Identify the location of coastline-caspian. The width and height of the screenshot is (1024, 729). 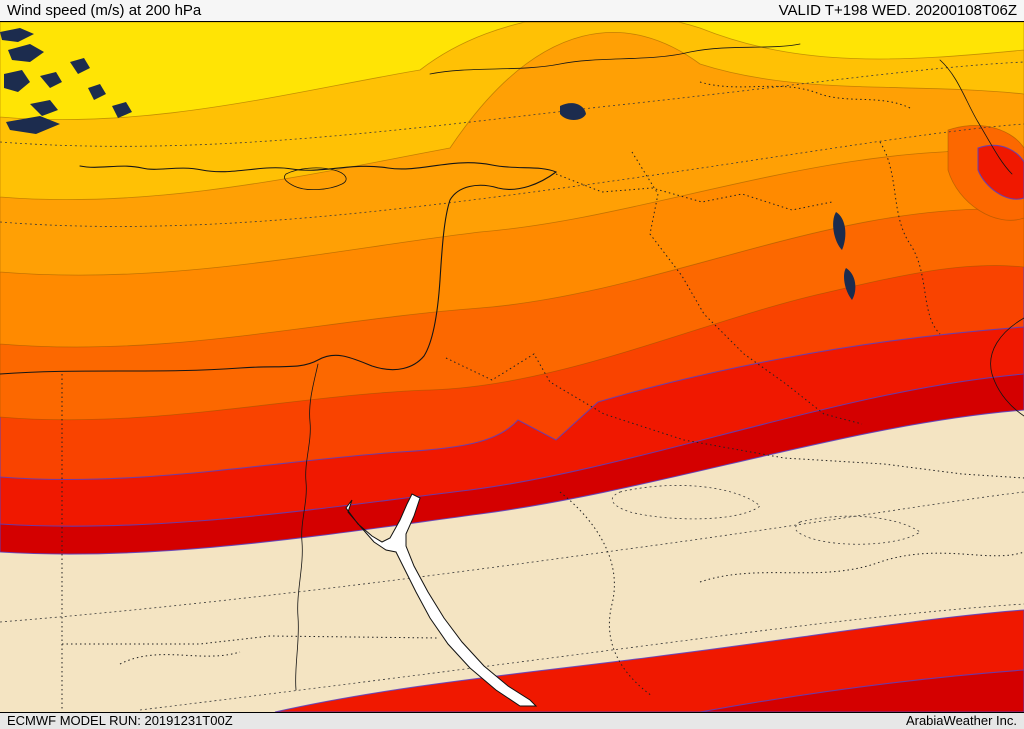
(976, 117).